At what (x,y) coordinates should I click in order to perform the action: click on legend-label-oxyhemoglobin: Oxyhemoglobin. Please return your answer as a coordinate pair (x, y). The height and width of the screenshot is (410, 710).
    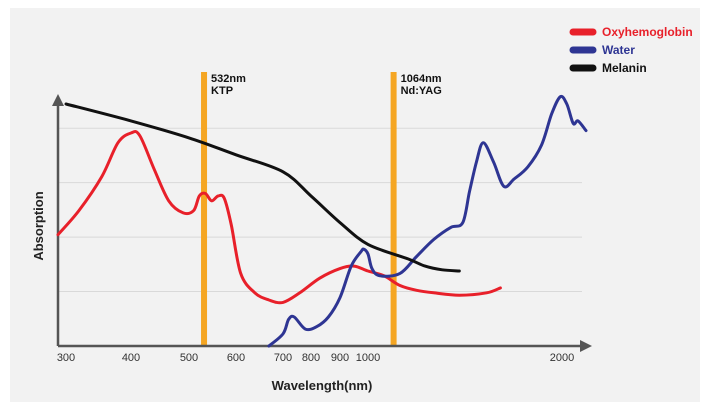
    Looking at the image, I should click on (647, 32).